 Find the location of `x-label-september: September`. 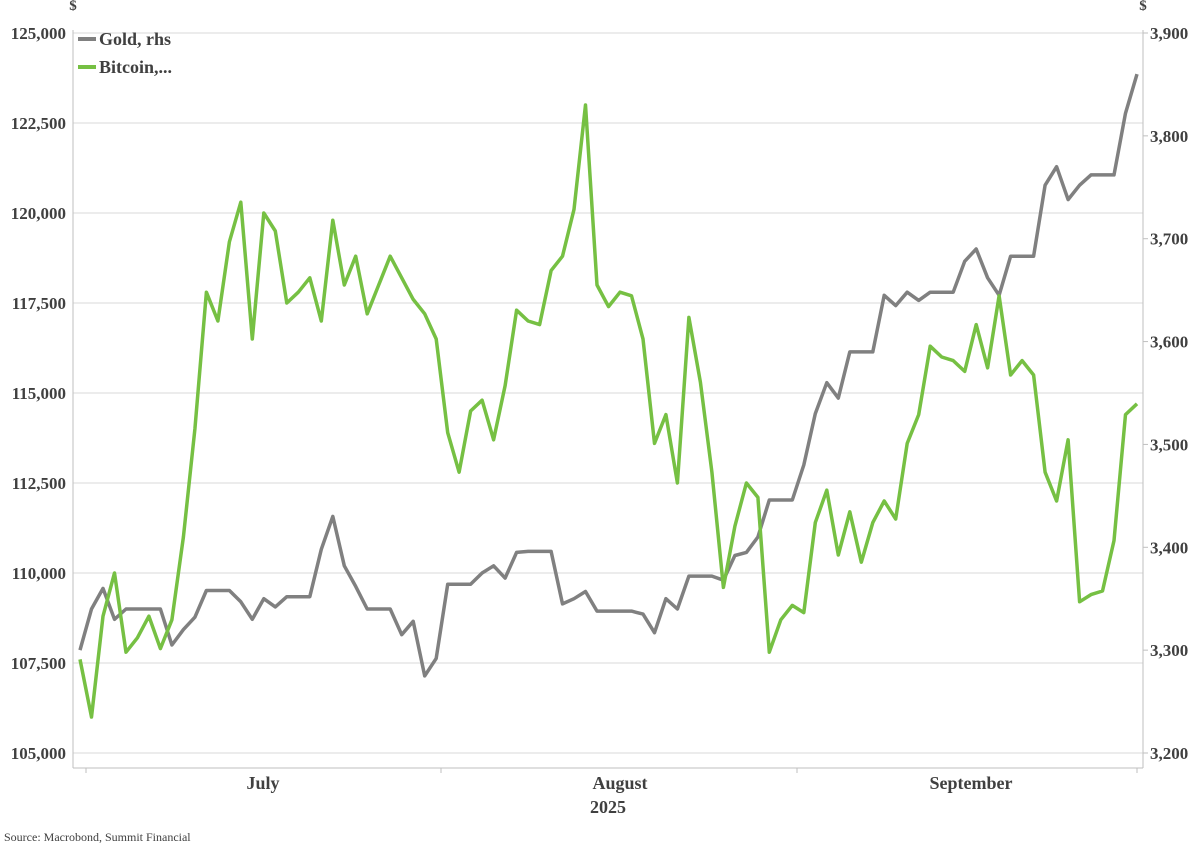

x-label-september: September is located at coordinates (971, 783).